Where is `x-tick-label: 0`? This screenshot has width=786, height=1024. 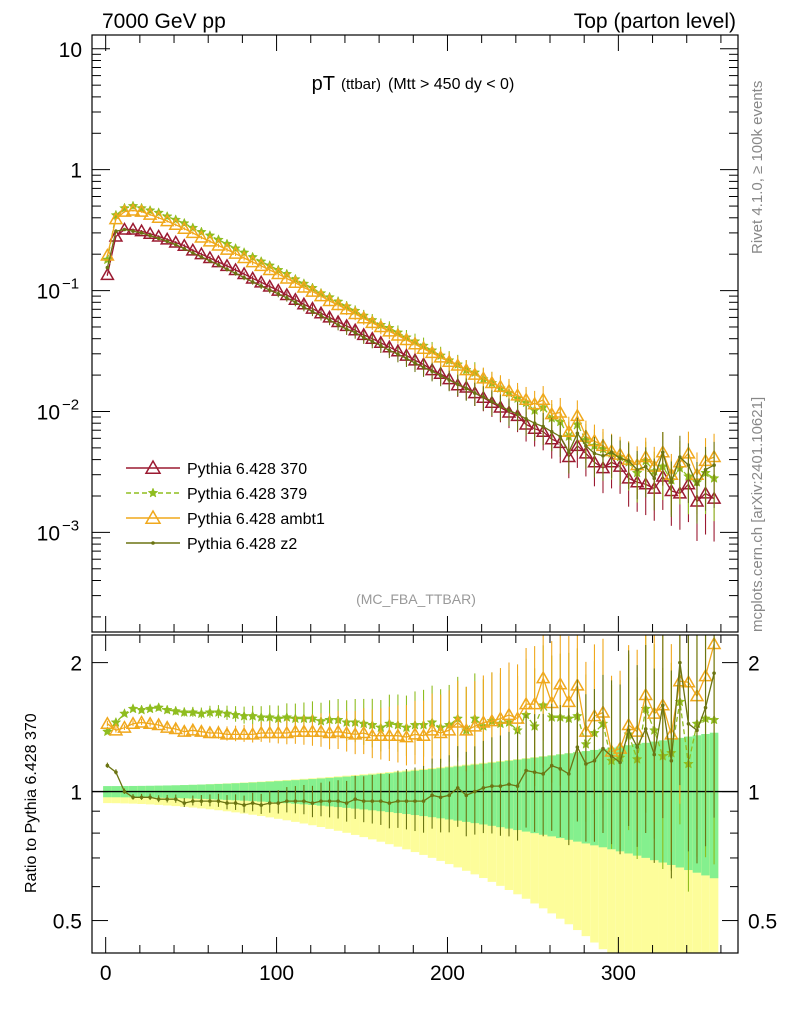 x-tick-label: 0 is located at coordinates (106, 973).